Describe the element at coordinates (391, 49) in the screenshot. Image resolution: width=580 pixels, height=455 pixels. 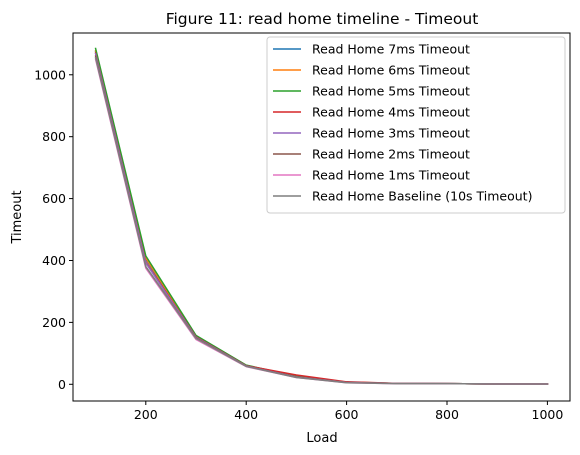
I see `legend-label: Read Home 7ms Timeout` at that location.